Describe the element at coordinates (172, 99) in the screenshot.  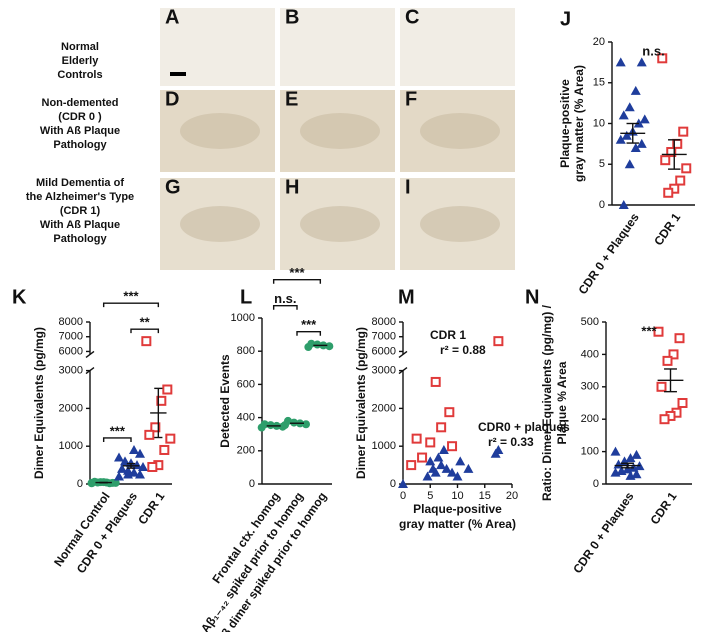
I see `panel-letter: D` at that location.